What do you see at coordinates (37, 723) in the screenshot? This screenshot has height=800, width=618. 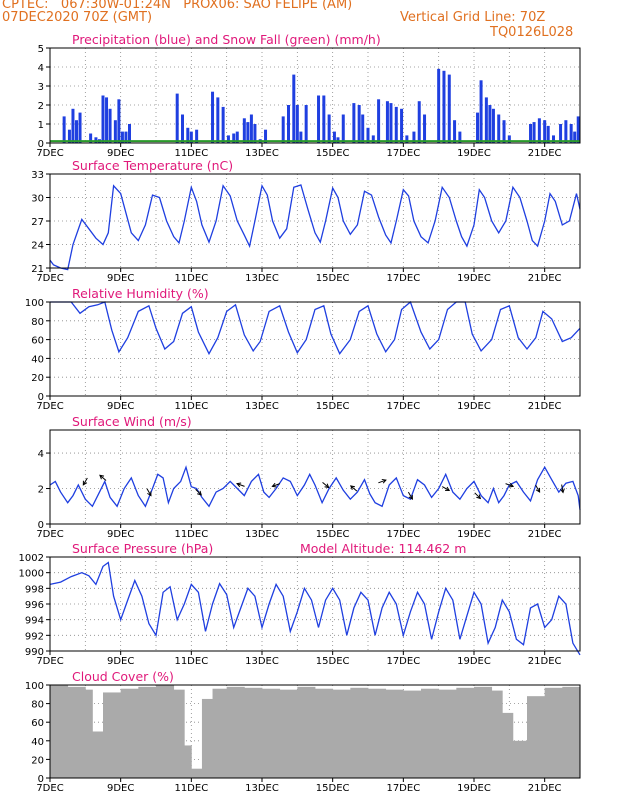 I see `y-tick-label: 60` at bounding box center [37, 723].